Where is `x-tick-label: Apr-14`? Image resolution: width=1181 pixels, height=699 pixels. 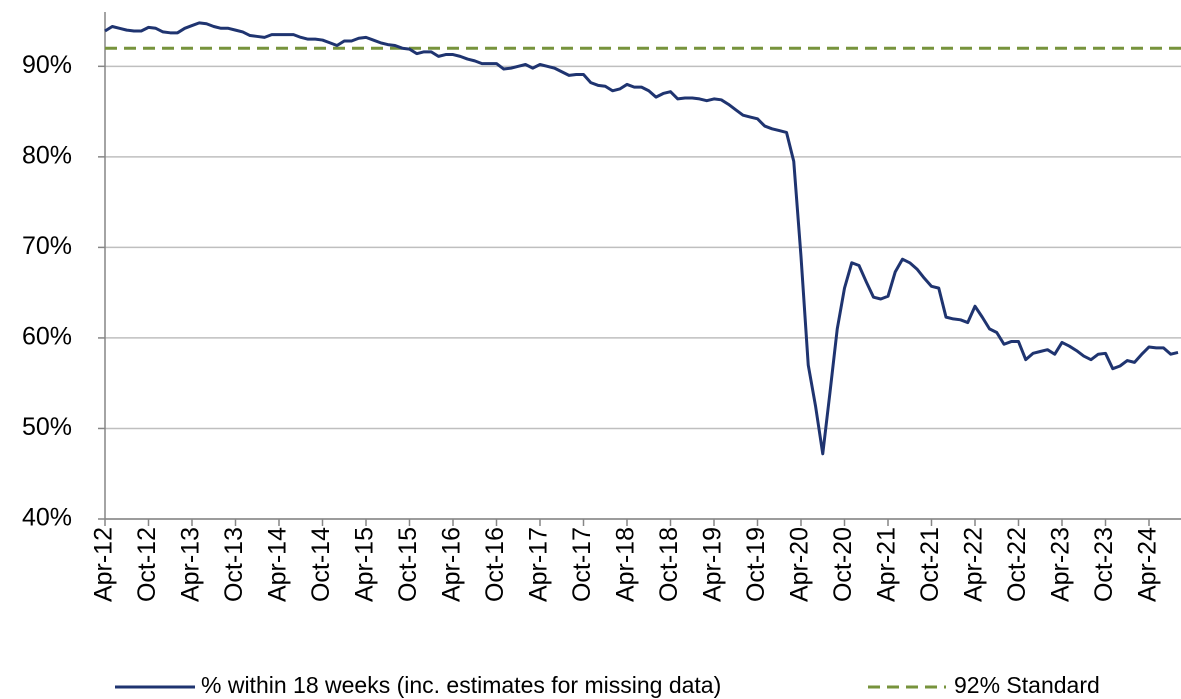 x-tick-label: Apr-14 is located at coordinates (278, 564).